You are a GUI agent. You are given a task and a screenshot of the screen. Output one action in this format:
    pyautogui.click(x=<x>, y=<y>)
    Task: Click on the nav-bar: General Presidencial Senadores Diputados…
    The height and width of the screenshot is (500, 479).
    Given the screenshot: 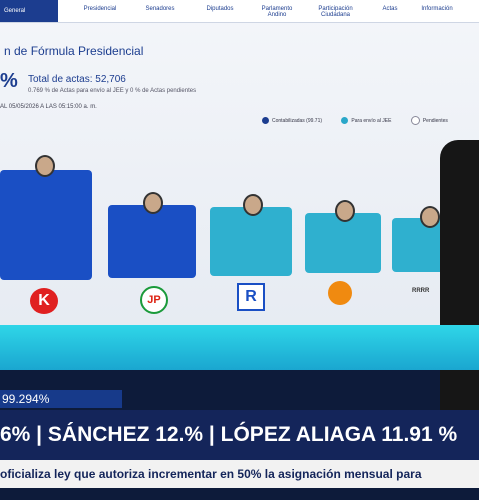 What is the action you would take?
    pyautogui.click(x=239, y=11)
    